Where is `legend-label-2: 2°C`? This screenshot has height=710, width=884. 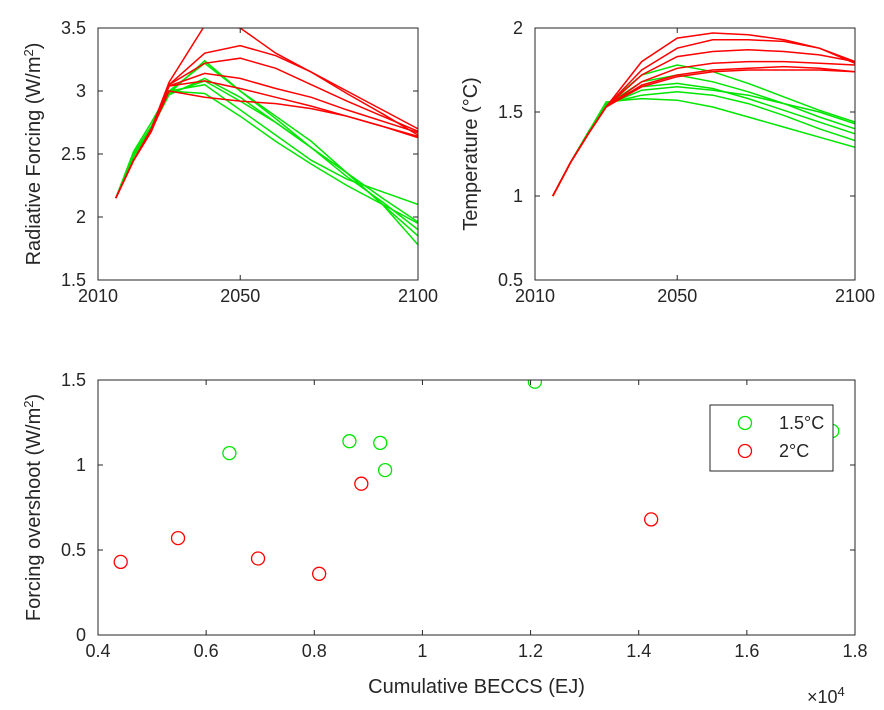
legend-label-2: 2°C is located at coordinates (794, 451).